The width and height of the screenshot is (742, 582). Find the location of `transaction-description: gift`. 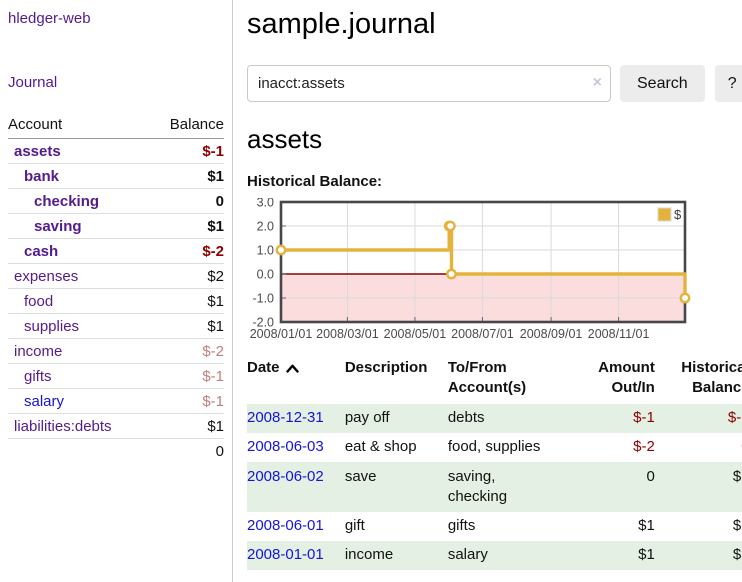

transaction-description: gift is located at coordinates (354, 525).